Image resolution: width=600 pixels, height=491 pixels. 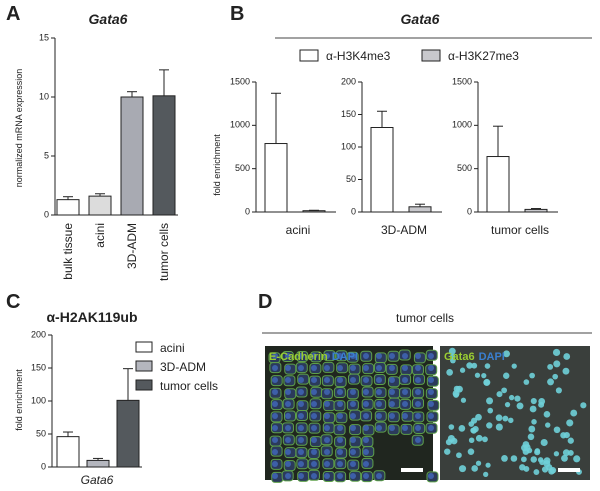 I want to click on panel-label: A, so click(x=13, y=14).